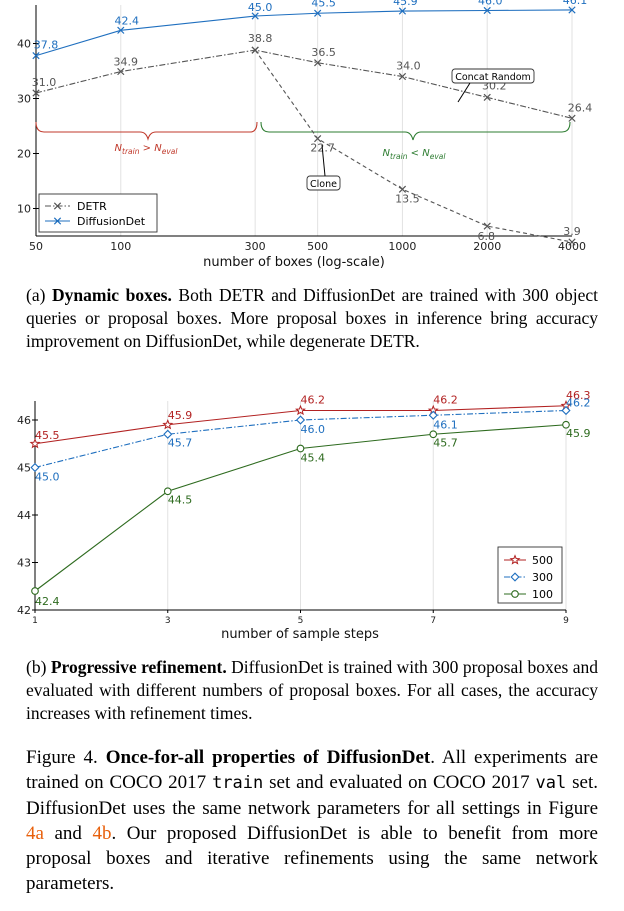 The width and height of the screenshot is (624, 911). Describe the element at coordinates (168, 621) in the screenshot. I see `x-tick-label: 3` at that location.